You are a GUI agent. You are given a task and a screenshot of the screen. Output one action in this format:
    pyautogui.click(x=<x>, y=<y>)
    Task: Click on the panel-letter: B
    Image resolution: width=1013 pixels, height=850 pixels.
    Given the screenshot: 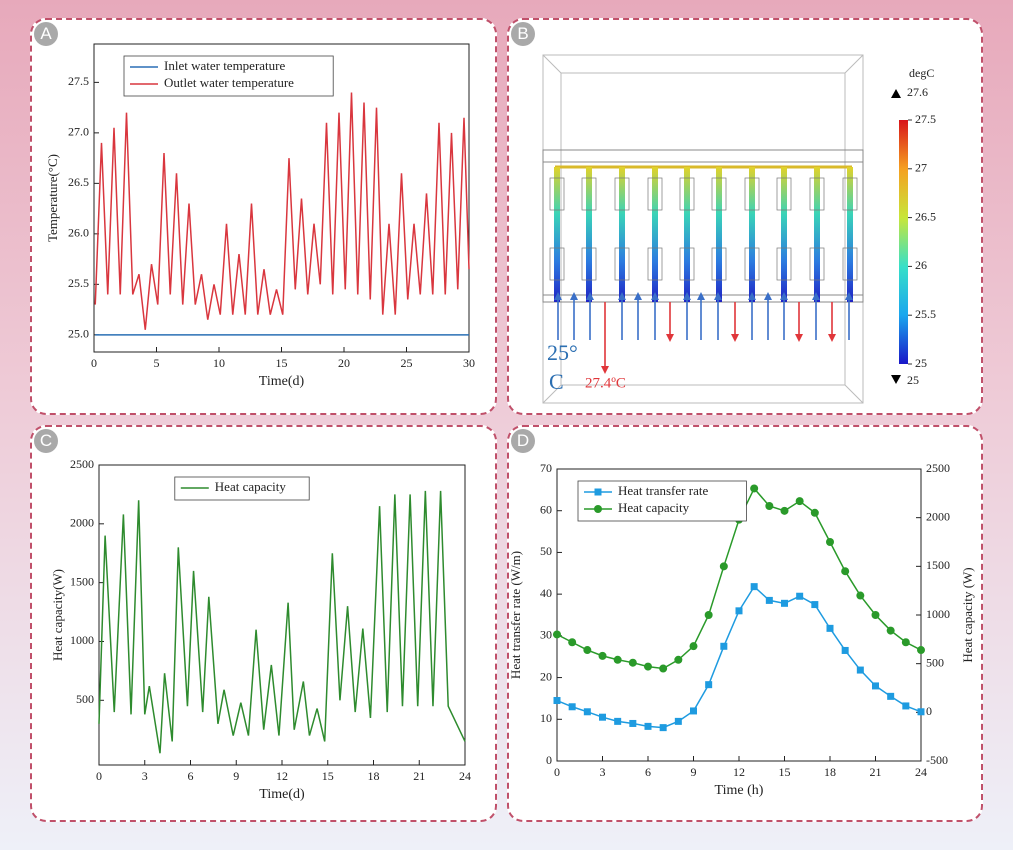 What is the action you would take?
    pyautogui.click(x=523, y=34)
    